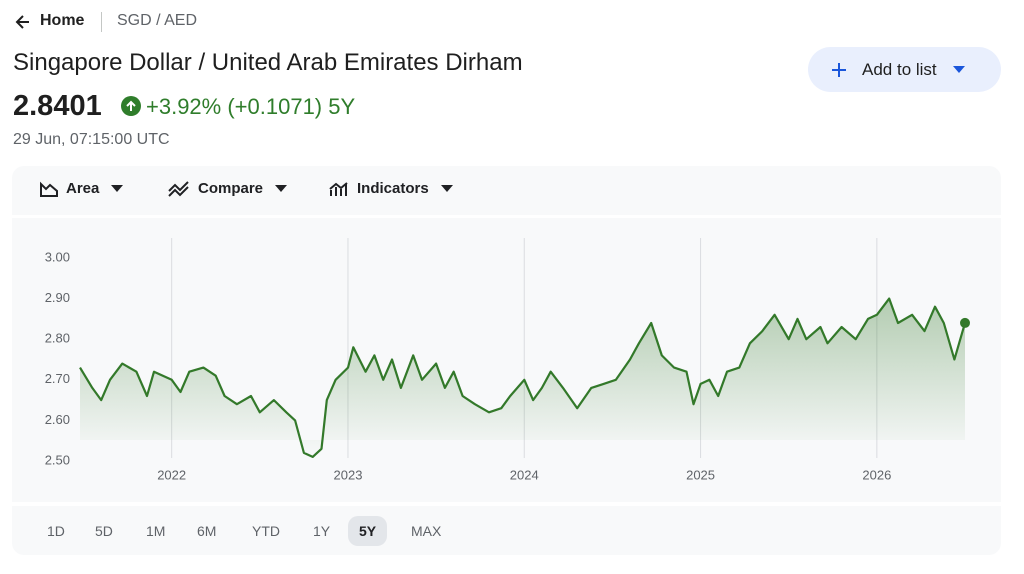  I want to click on plus-icon, so click(839, 69).